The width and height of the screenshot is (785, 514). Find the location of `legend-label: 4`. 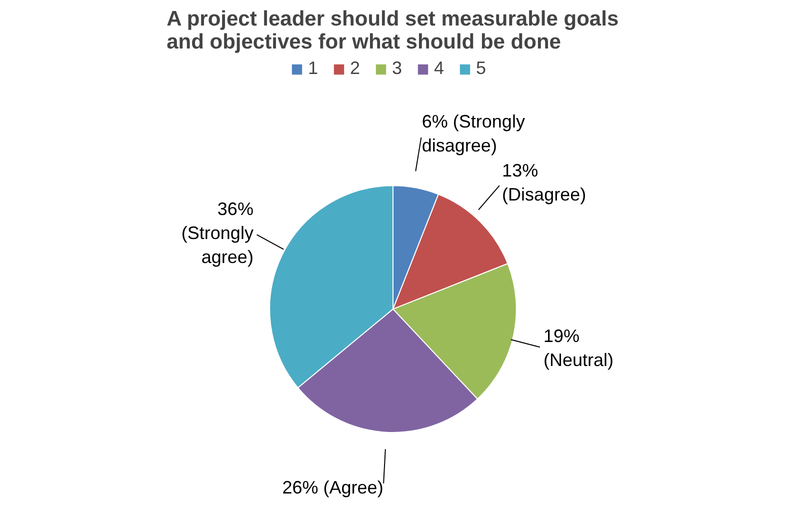

legend-label: 4 is located at coordinates (440, 68).